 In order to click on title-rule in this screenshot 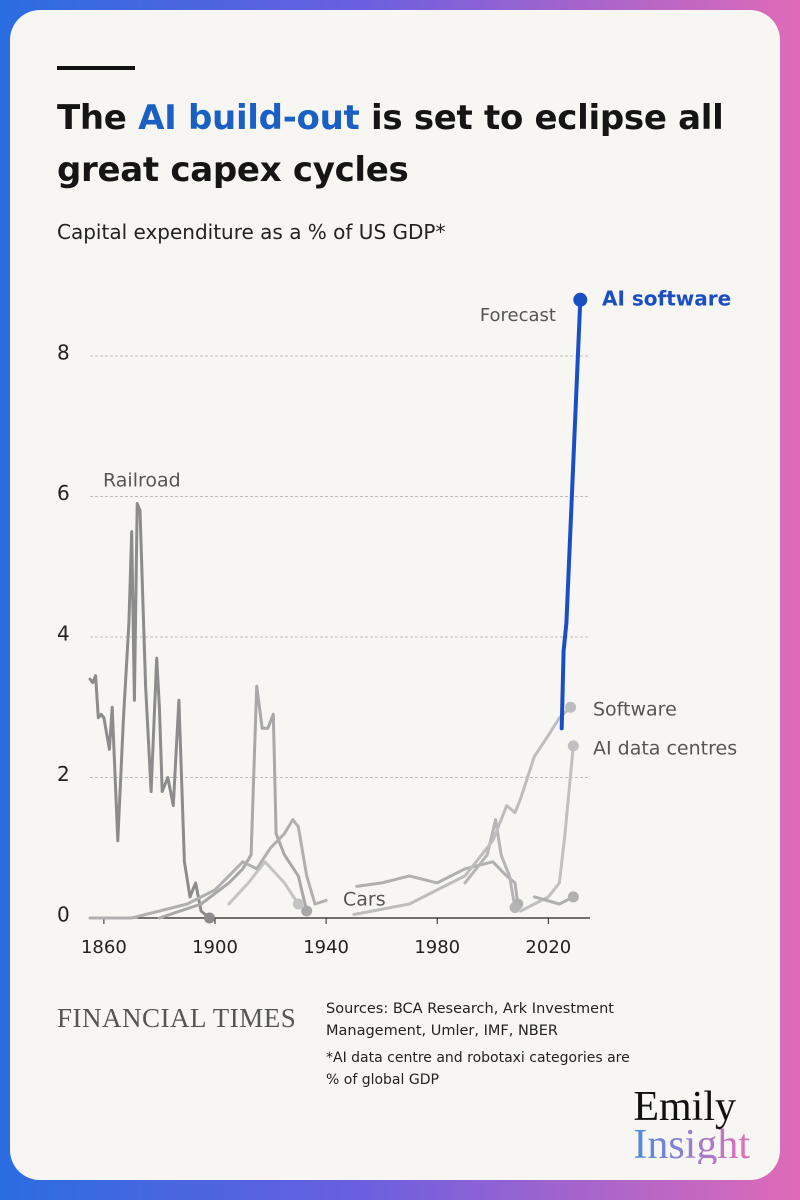, I will do `click(96, 68)`.